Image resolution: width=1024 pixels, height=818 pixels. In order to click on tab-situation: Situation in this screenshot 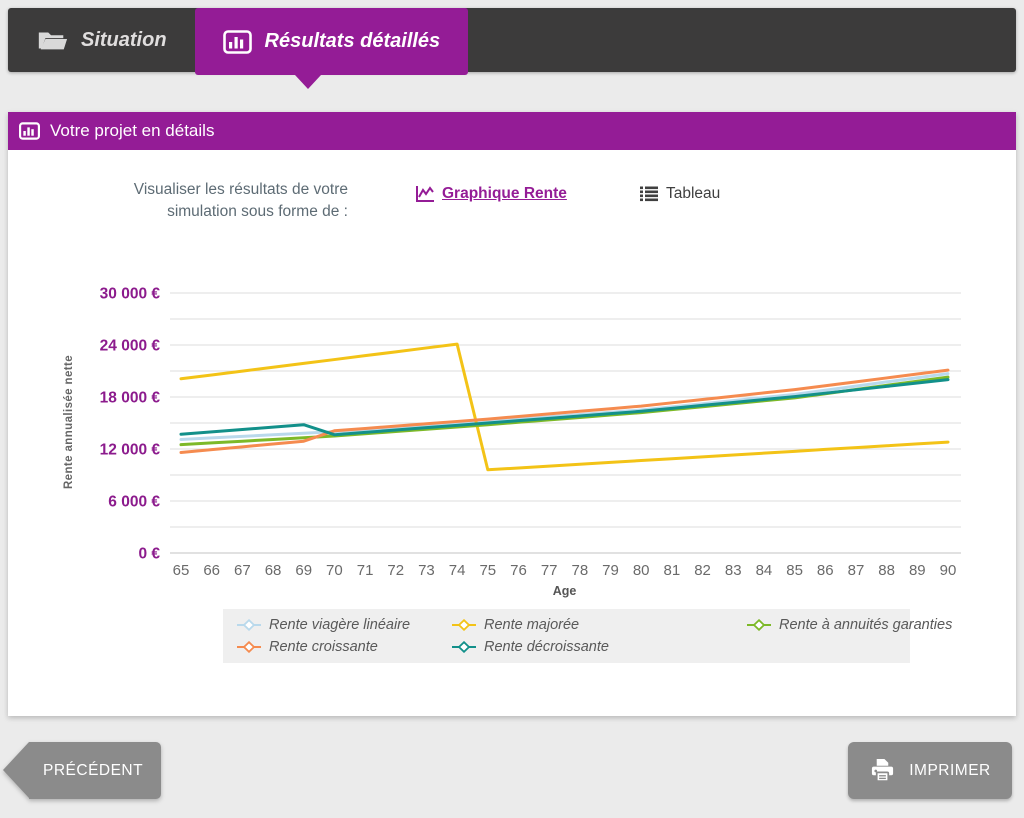, I will do `click(101, 40)`.